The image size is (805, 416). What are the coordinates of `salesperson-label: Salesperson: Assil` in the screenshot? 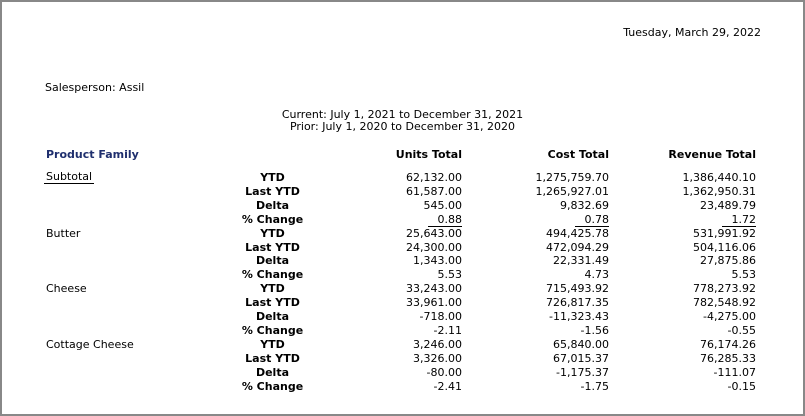 It's located at (95, 87).